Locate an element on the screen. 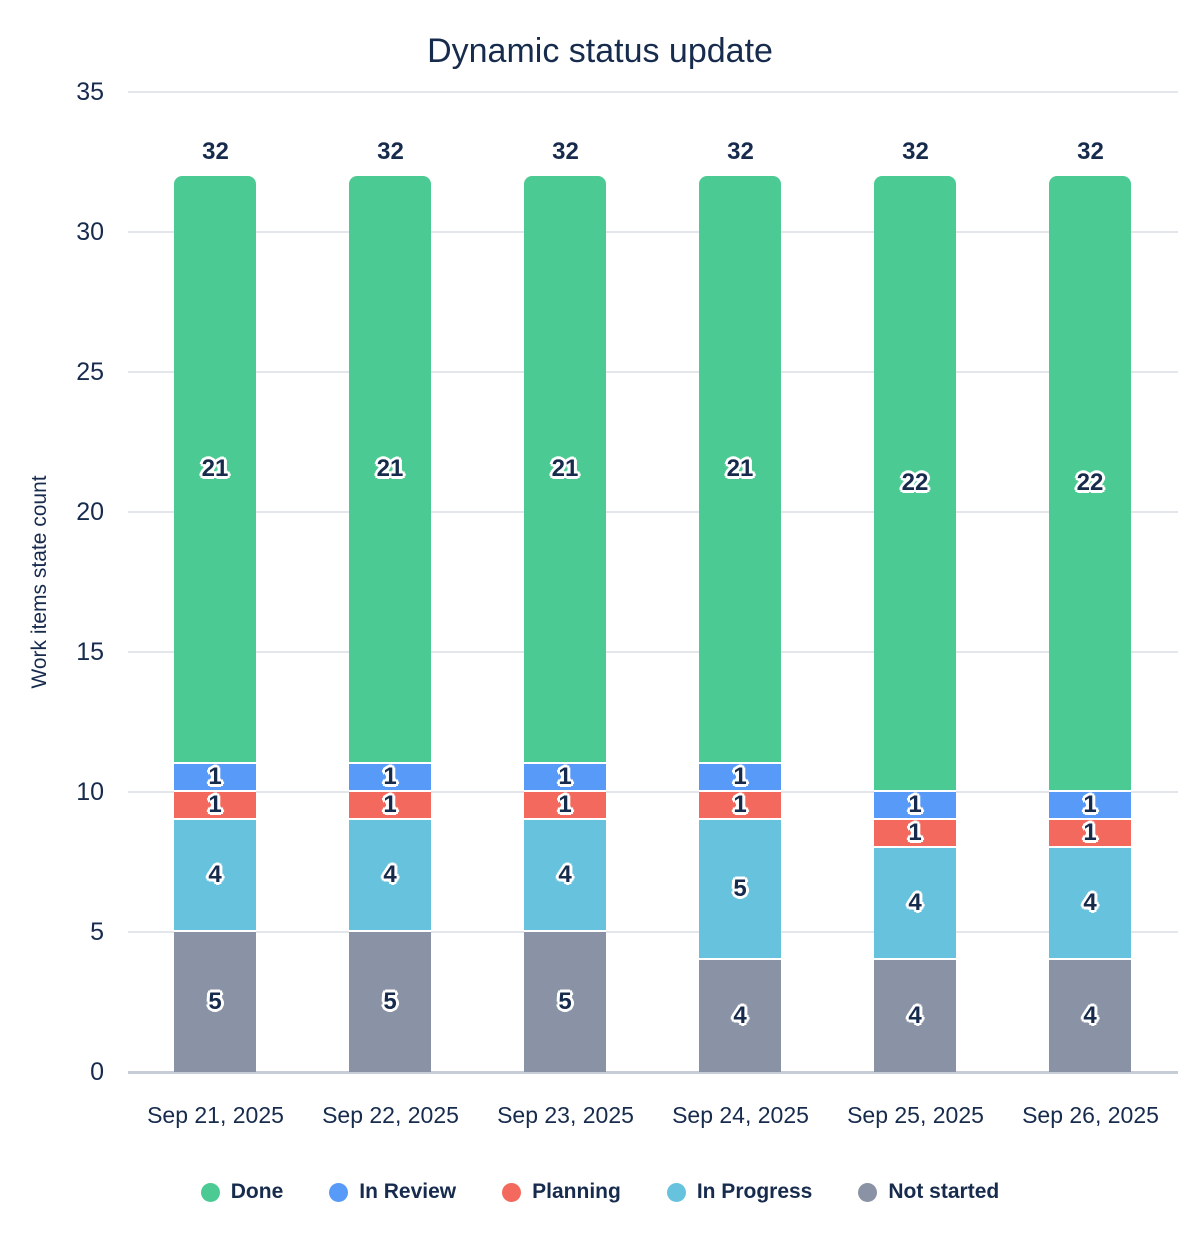 This screenshot has height=1250, width=1200. stacked-bar-6: 4 4 1 1 22 is located at coordinates (1090, 624).